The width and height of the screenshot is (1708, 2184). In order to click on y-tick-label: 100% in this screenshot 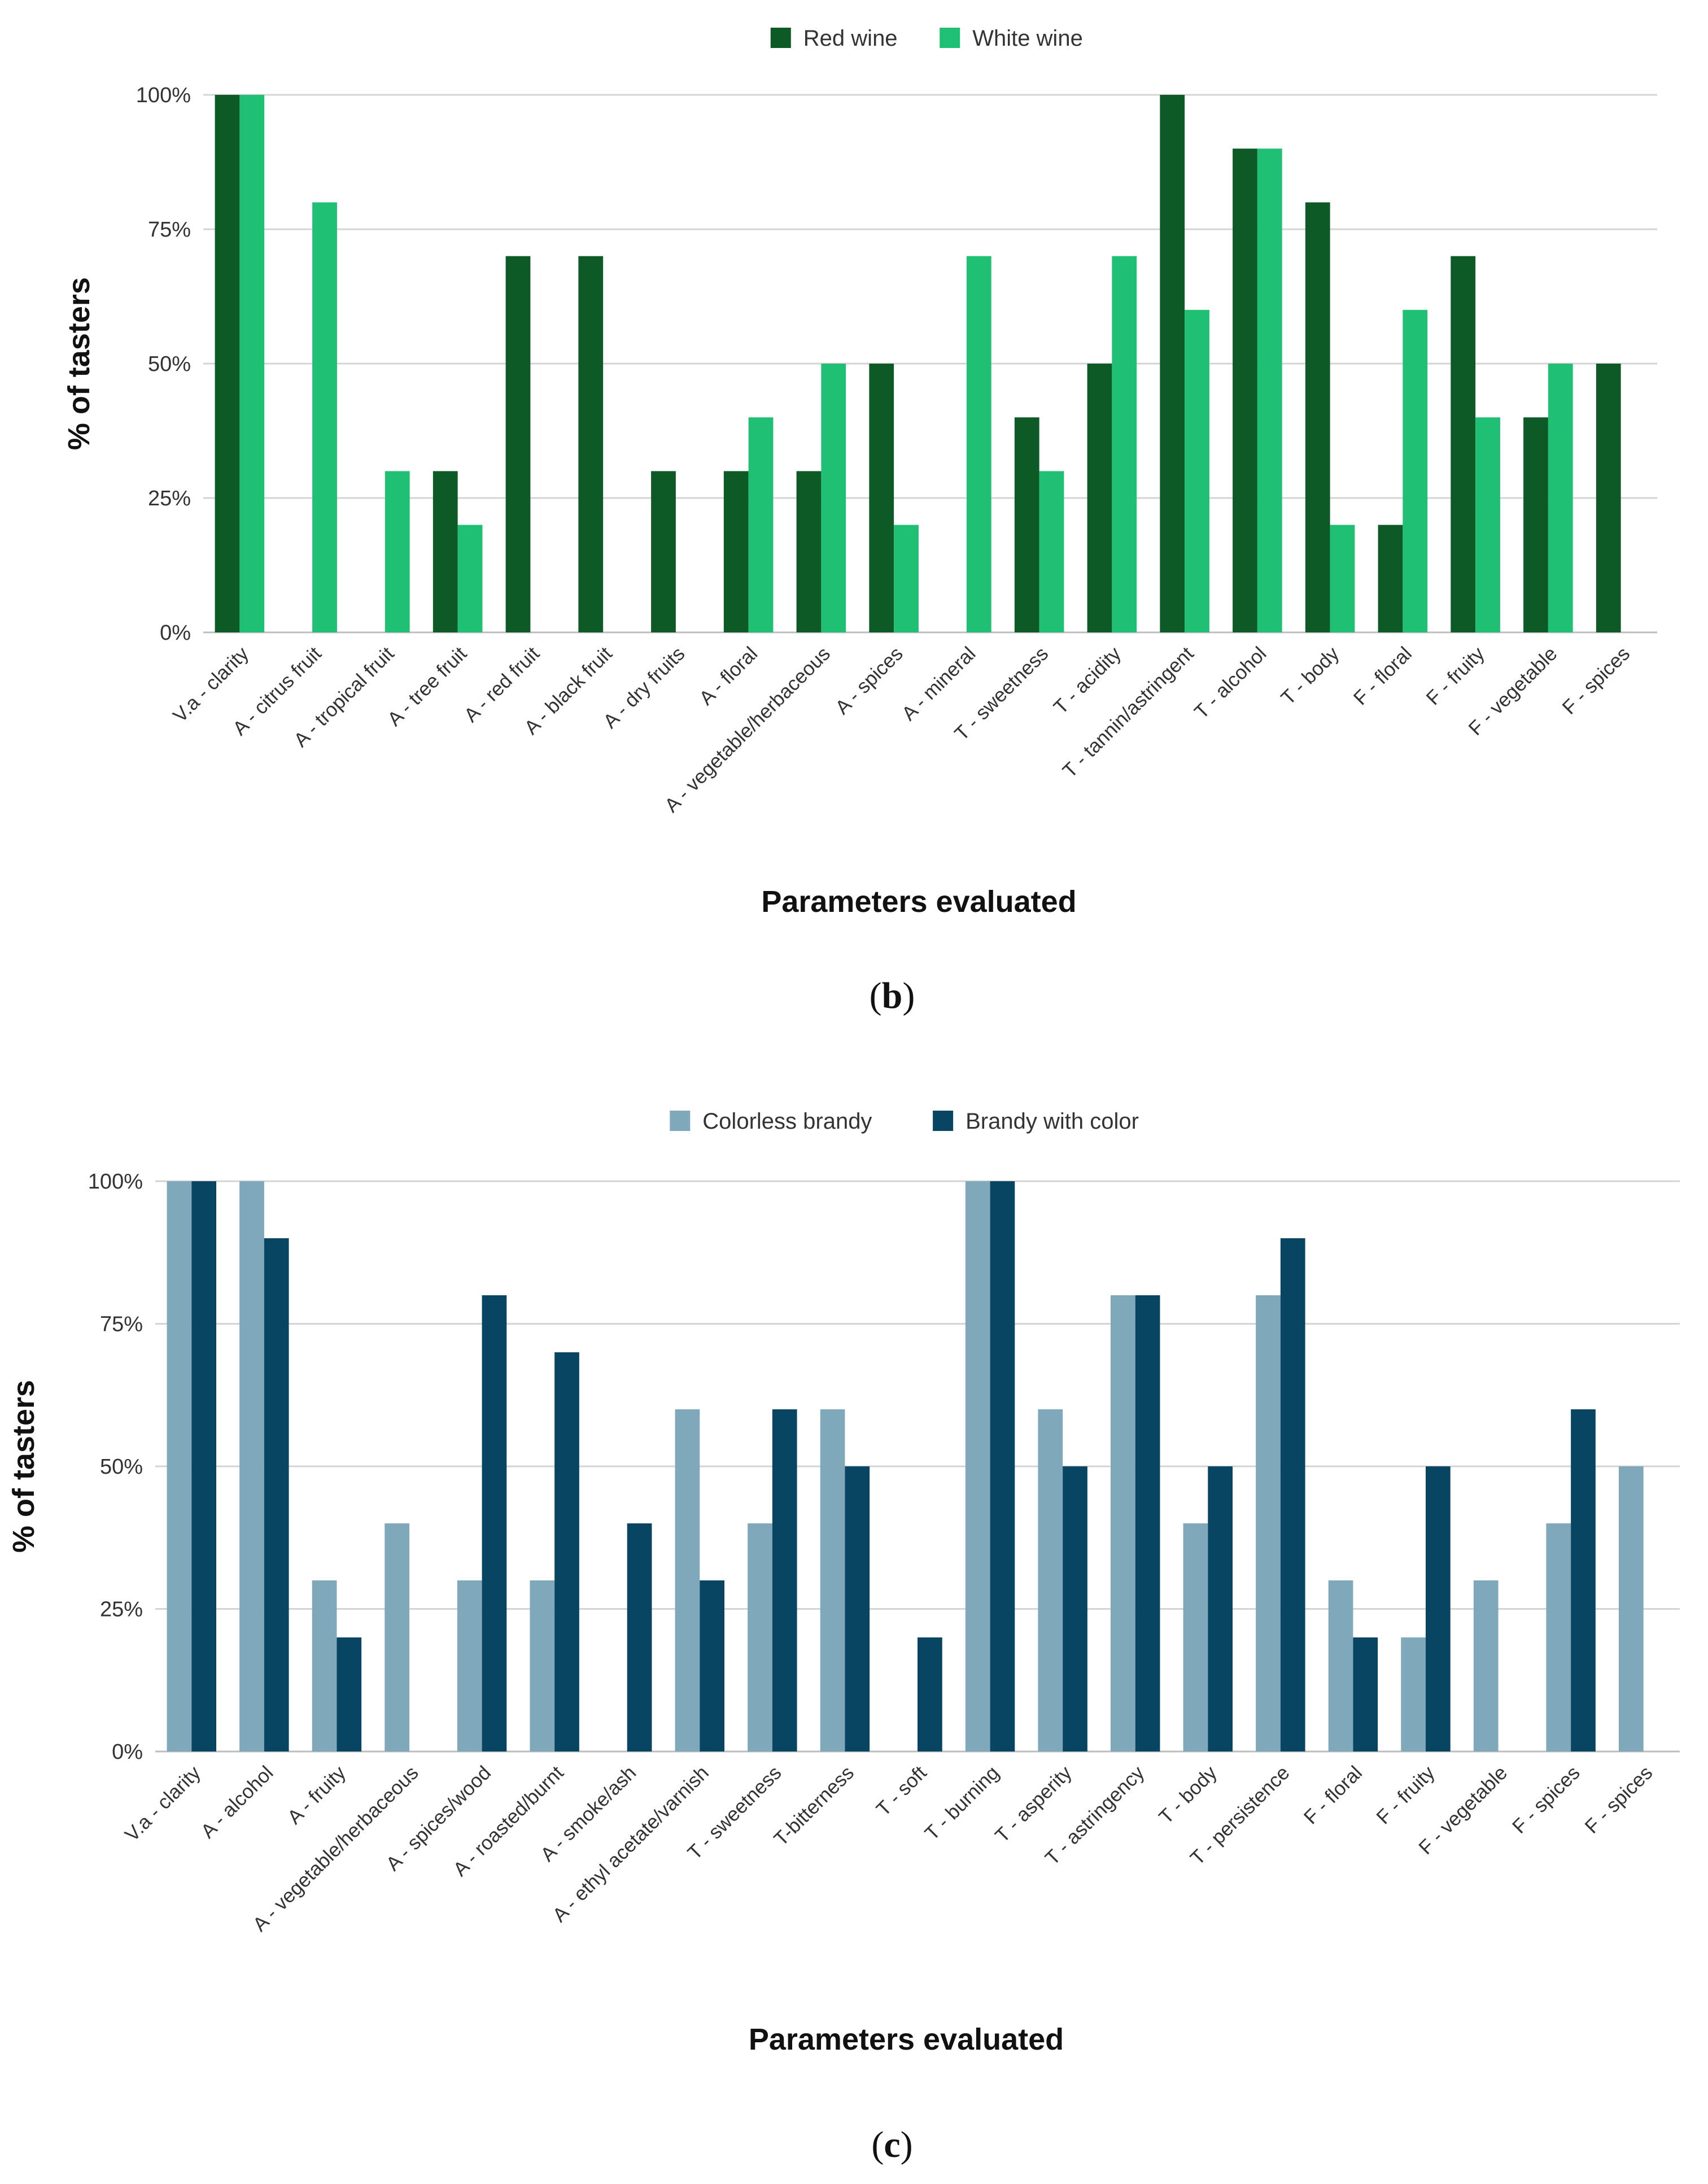, I will do `click(115, 1182)`.